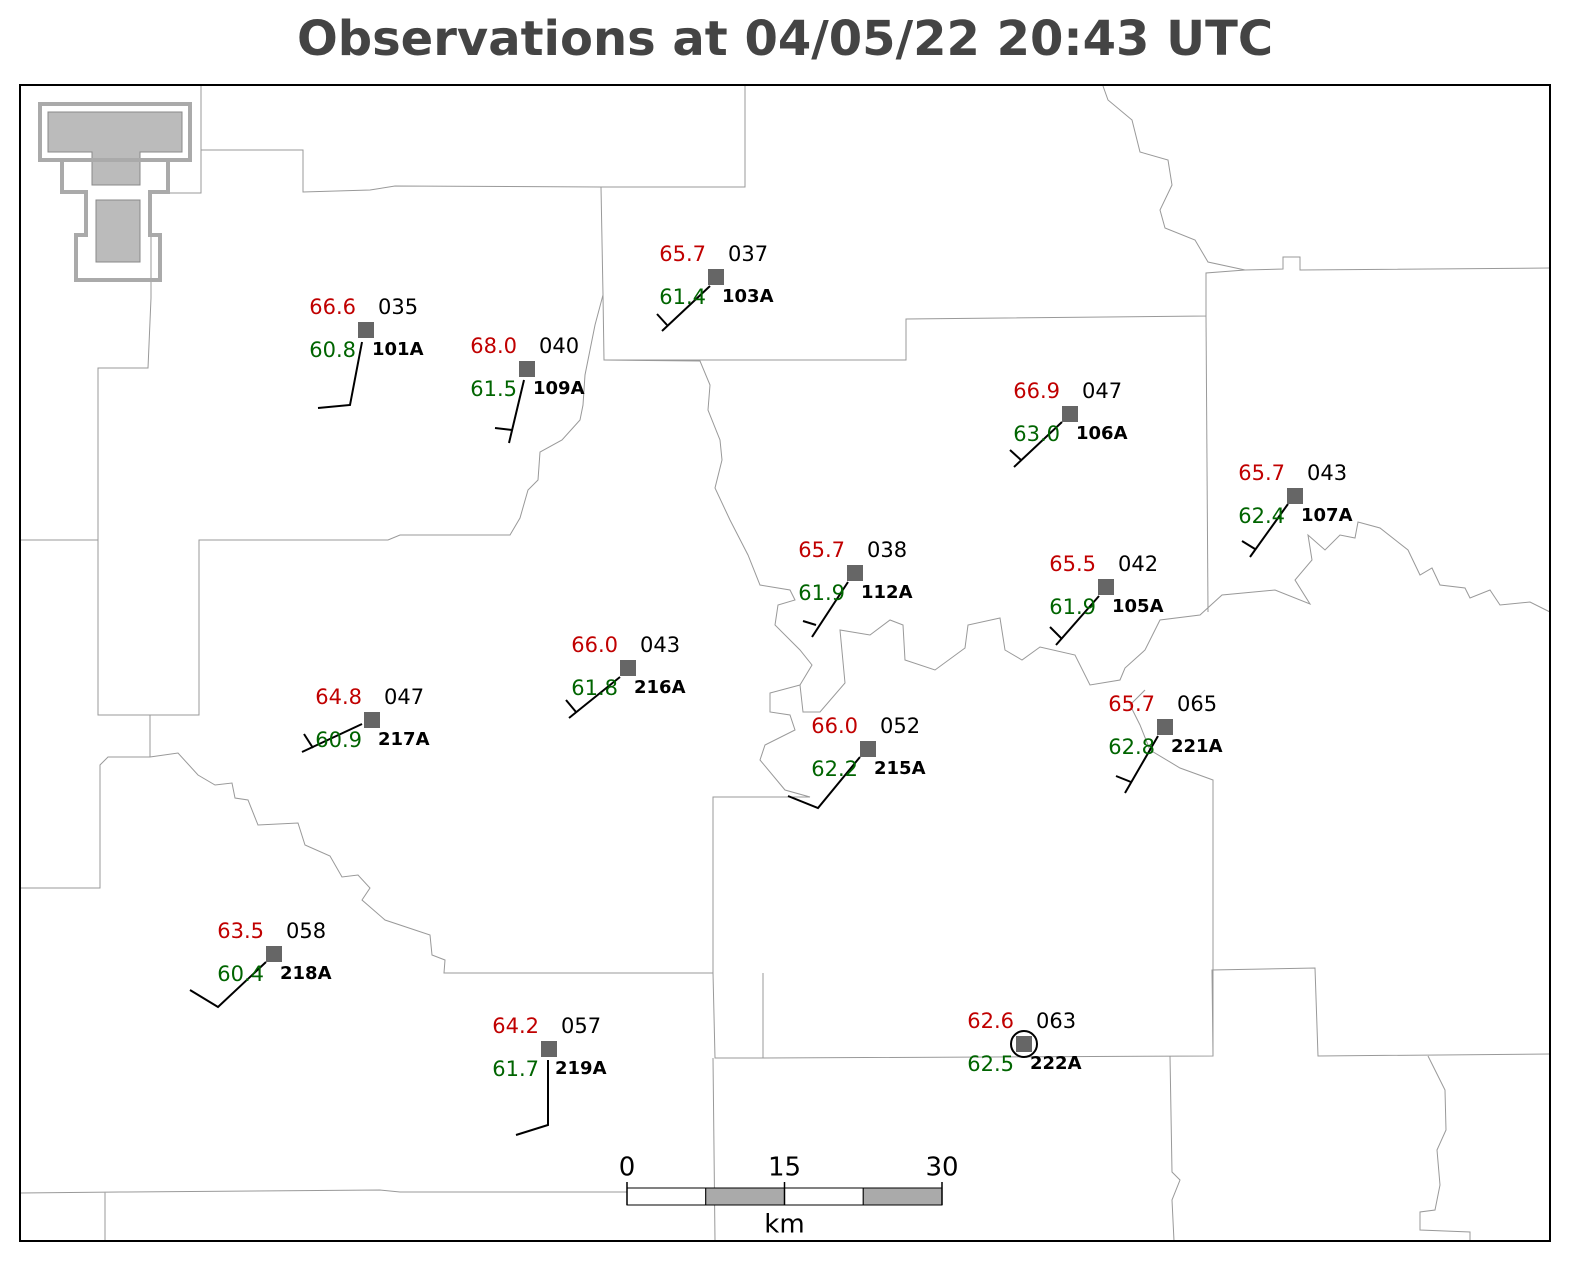  I want to click on pressure: 052, so click(900, 726).